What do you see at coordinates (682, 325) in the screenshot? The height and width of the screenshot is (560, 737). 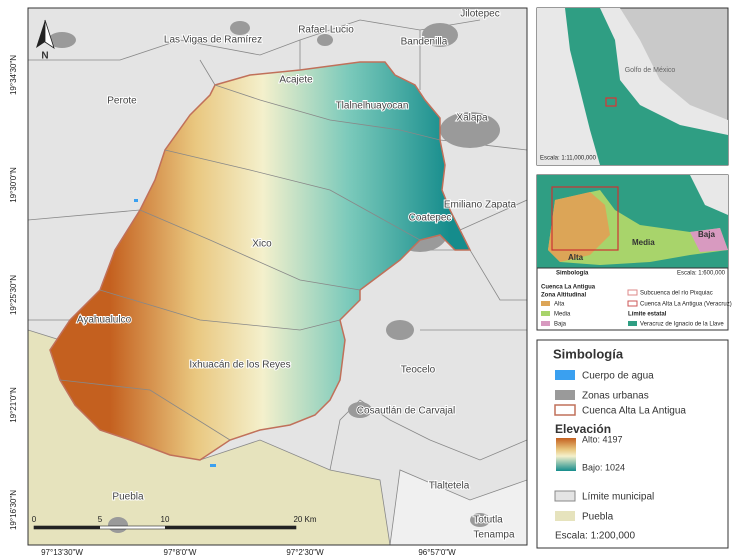 I see `inset-item: Veracruz de Ignacio de la Llave` at bounding box center [682, 325].